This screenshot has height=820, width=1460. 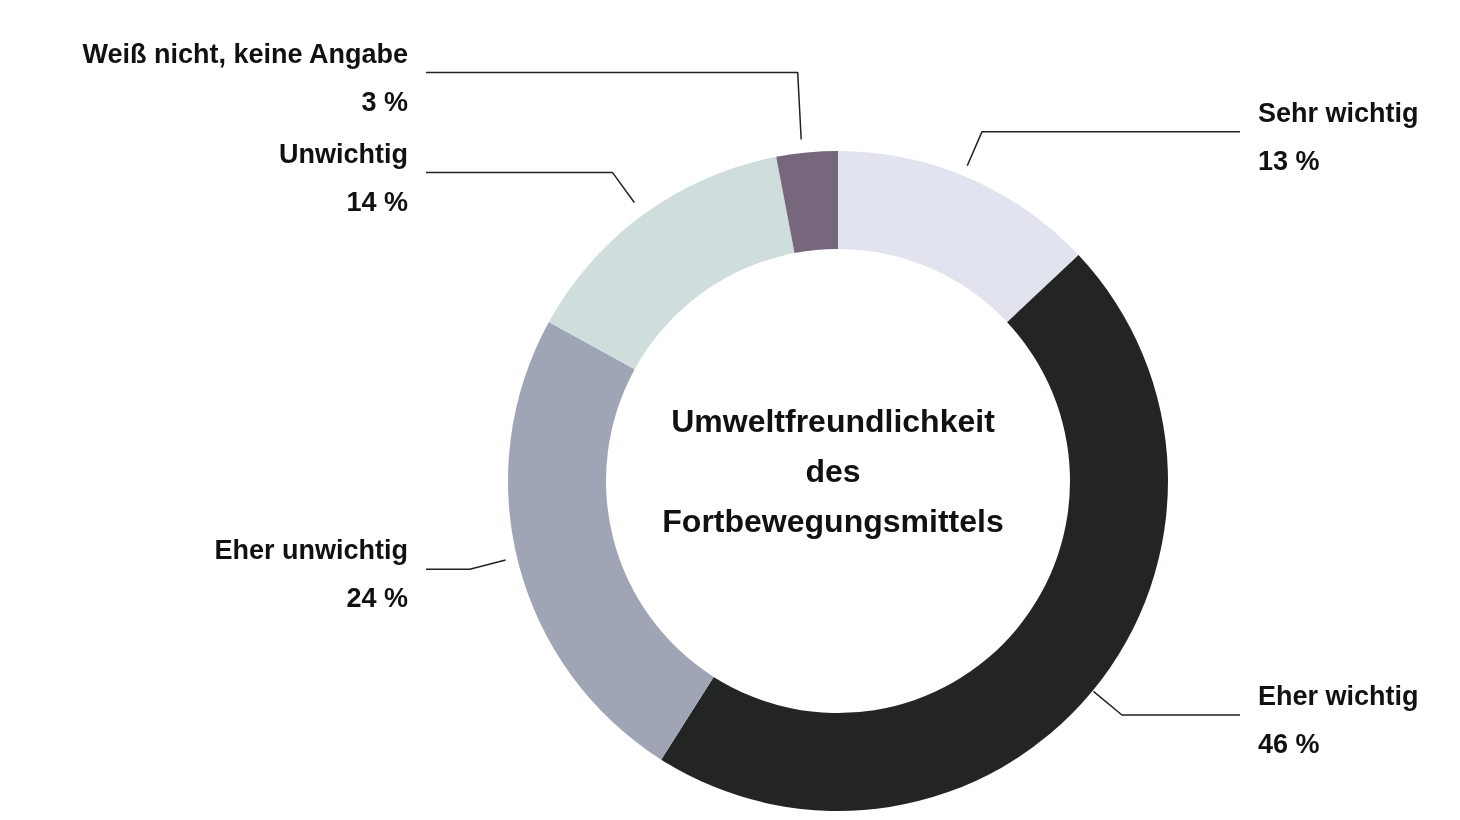 What do you see at coordinates (1338, 696) in the screenshot?
I see `slice-label: Eher wichtig` at bounding box center [1338, 696].